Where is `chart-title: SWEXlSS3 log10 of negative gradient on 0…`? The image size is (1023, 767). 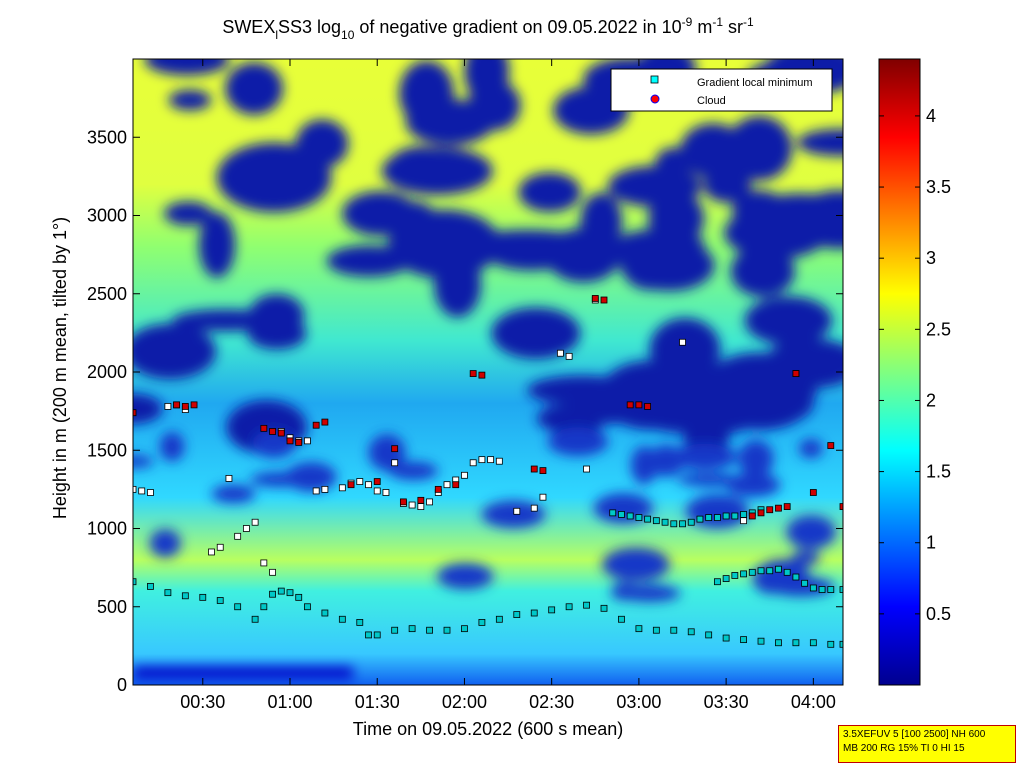 chart-title: SWEXlSS3 log10 of negative gradient on 0… is located at coordinates (488, 28).